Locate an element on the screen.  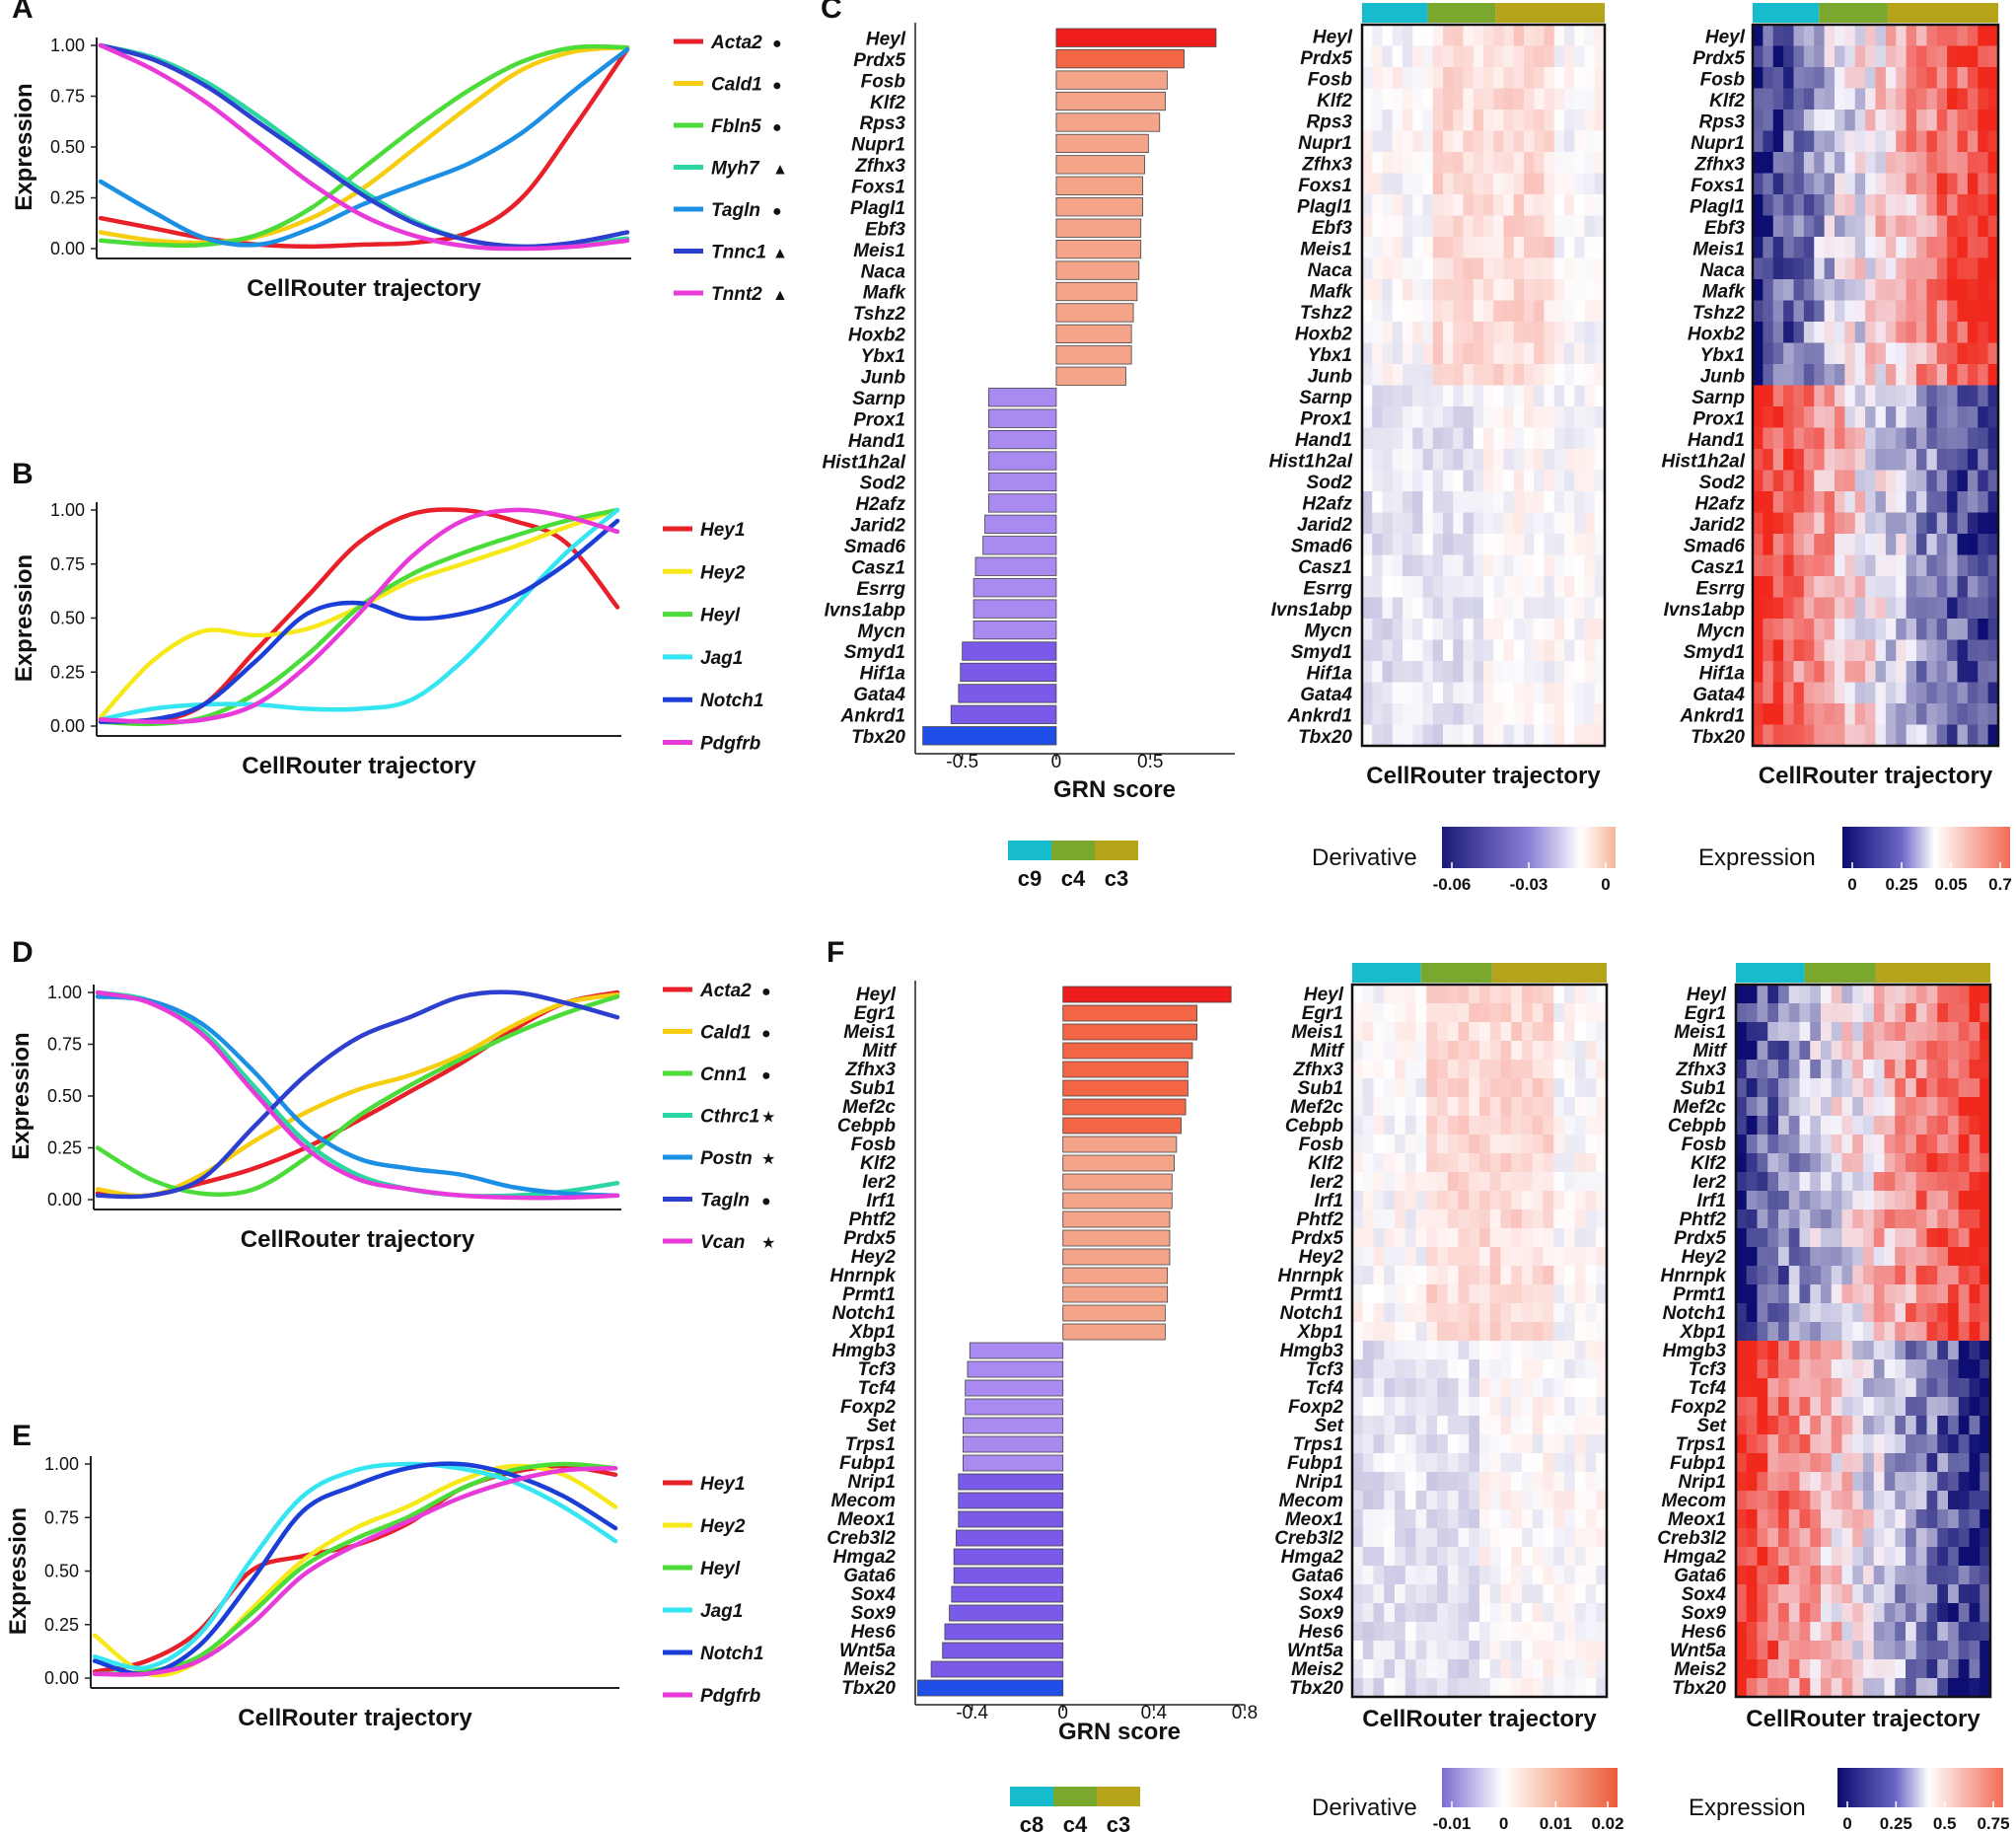
bar-sod2 is located at coordinates (1022, 482).